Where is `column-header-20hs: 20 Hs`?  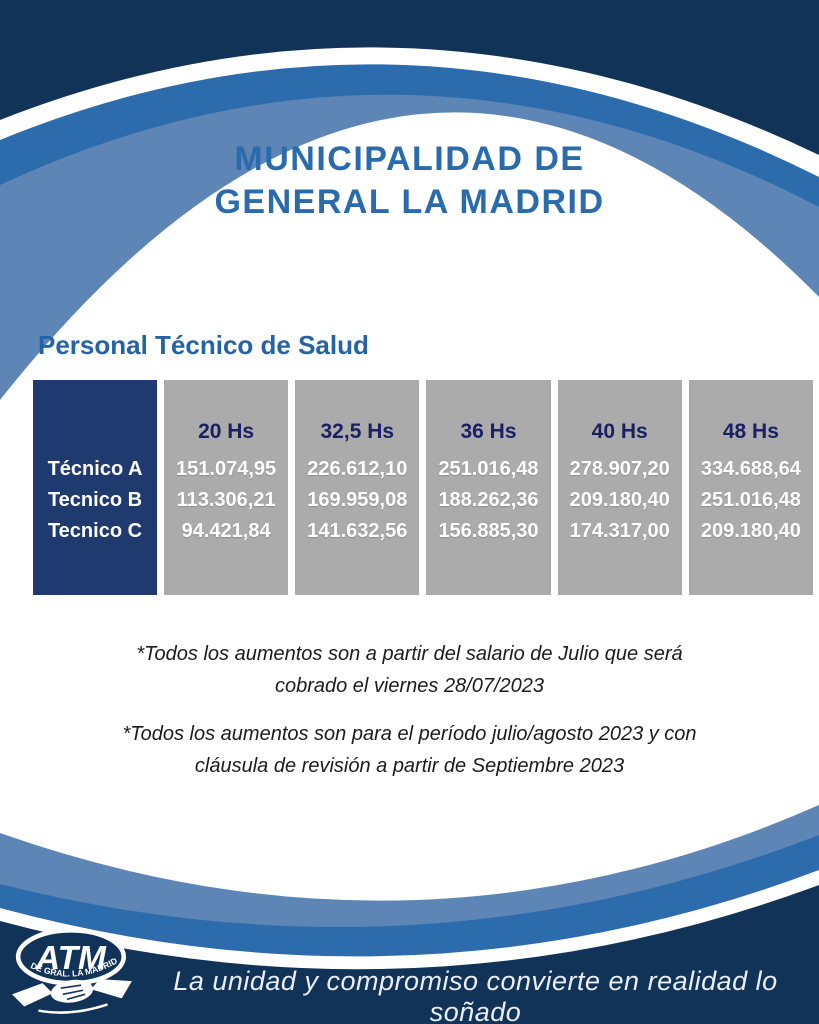 column-header-20hs: 20 Hs is located at coordinates (226, 431).